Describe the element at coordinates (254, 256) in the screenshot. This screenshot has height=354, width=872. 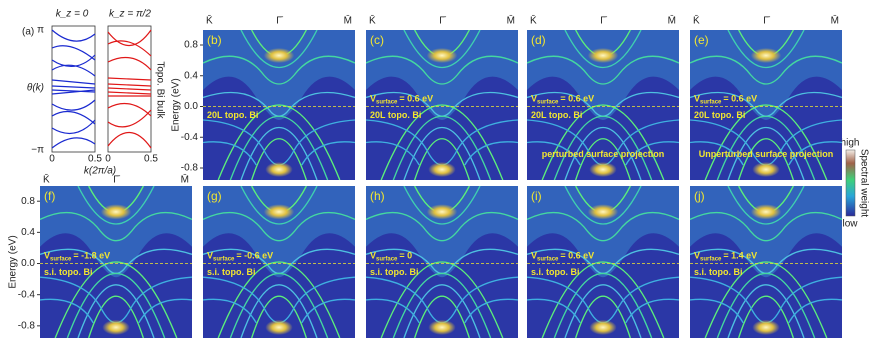
I see `value: = -0.6 eV` at that location.